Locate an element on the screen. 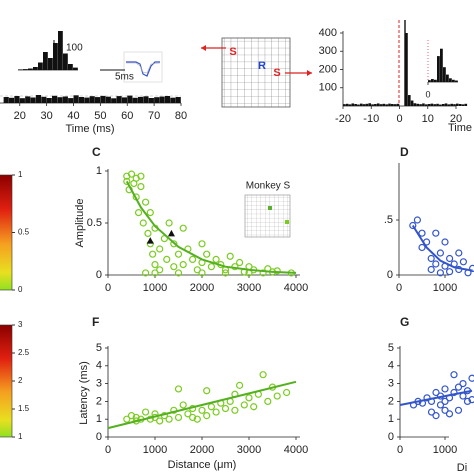 The image size is (474, 474). x-tick-label: 3000 is located at coordinates (249, 450).